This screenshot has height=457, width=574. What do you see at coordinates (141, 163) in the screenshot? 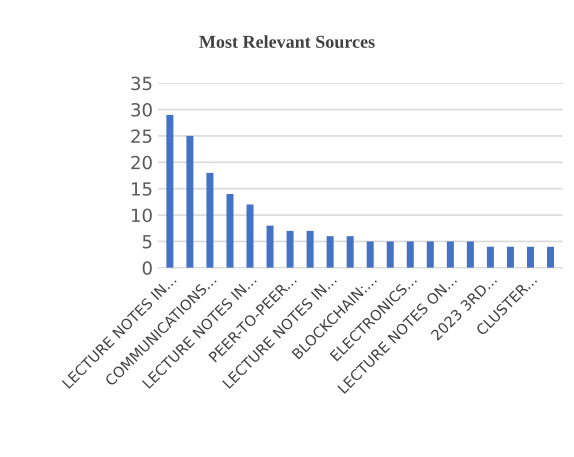
I see `y-tick-label: 20` at bounding box center [141, 163].